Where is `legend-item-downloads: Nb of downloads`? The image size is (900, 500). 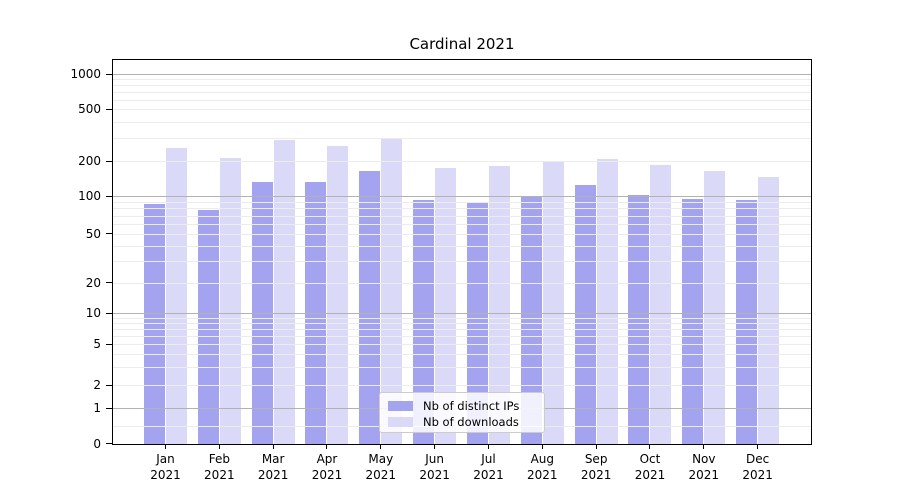
legend-item-downloads: Nb of downloads is located at coordinates (462, 421).